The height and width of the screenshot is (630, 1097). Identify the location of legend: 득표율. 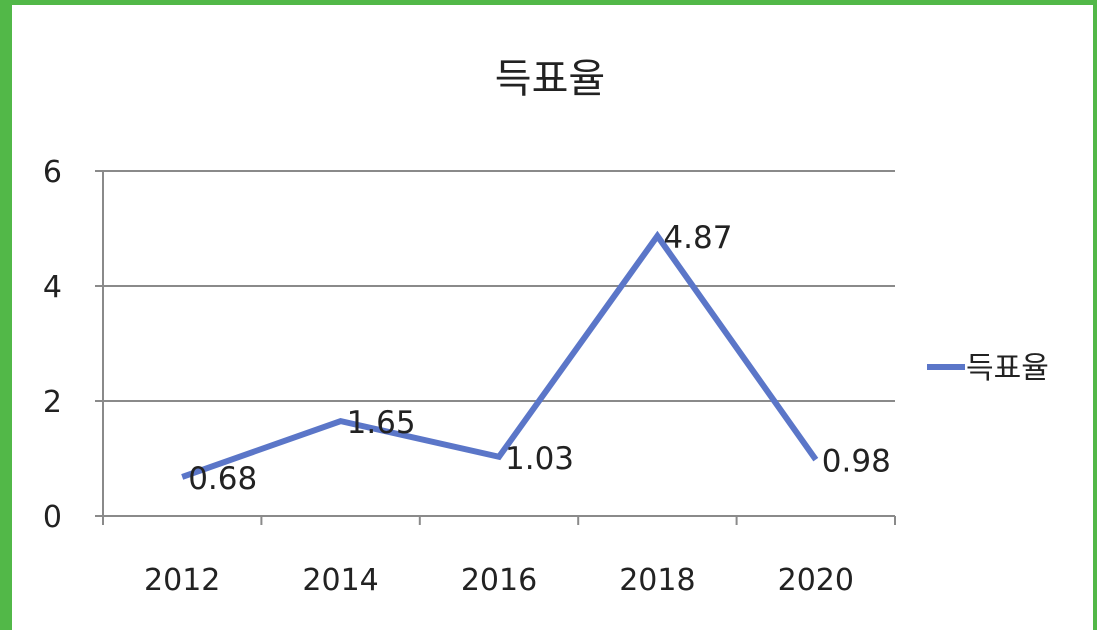
(988, 368).